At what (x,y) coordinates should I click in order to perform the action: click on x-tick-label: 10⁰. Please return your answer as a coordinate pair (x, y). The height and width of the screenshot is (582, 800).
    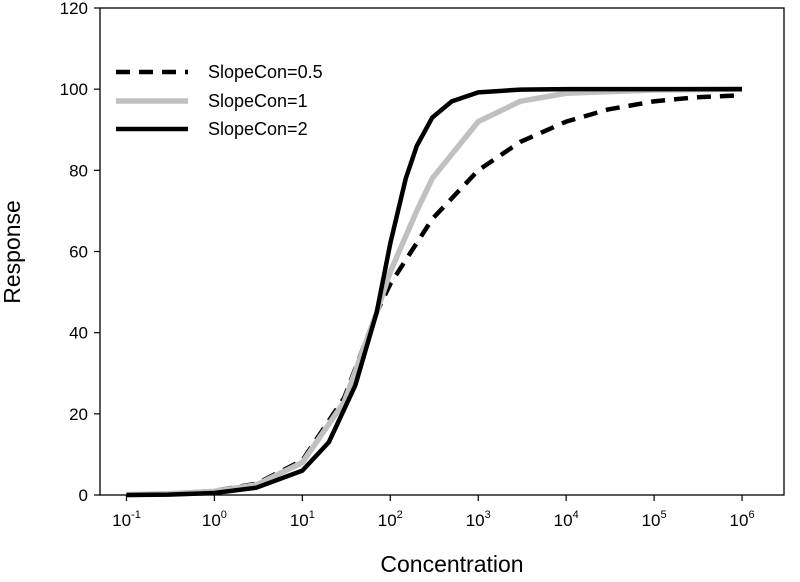
    Looking at the image, I should click on (214, 519).